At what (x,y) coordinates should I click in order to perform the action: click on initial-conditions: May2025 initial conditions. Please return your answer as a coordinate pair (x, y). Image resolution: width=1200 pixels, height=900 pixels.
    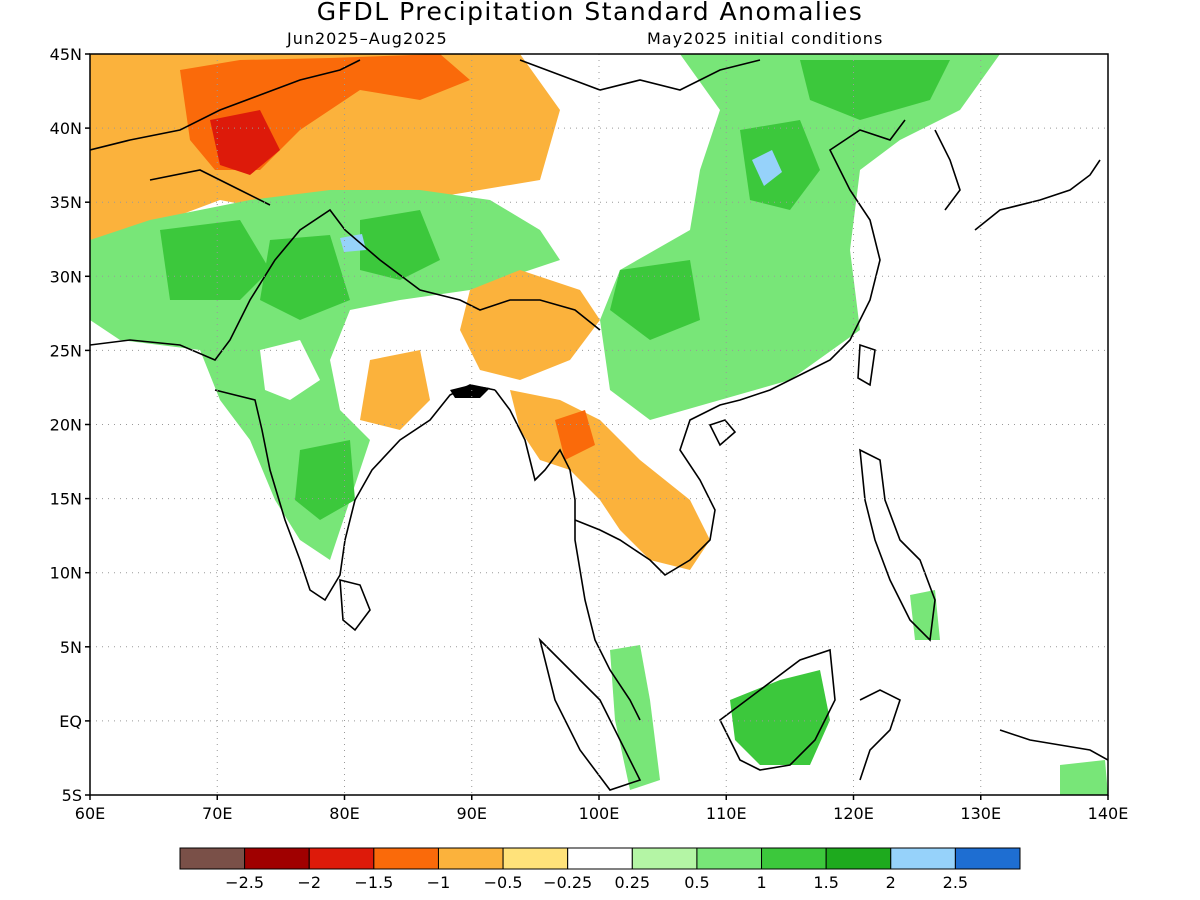
    Looking at the image, I should click on (765, 38).